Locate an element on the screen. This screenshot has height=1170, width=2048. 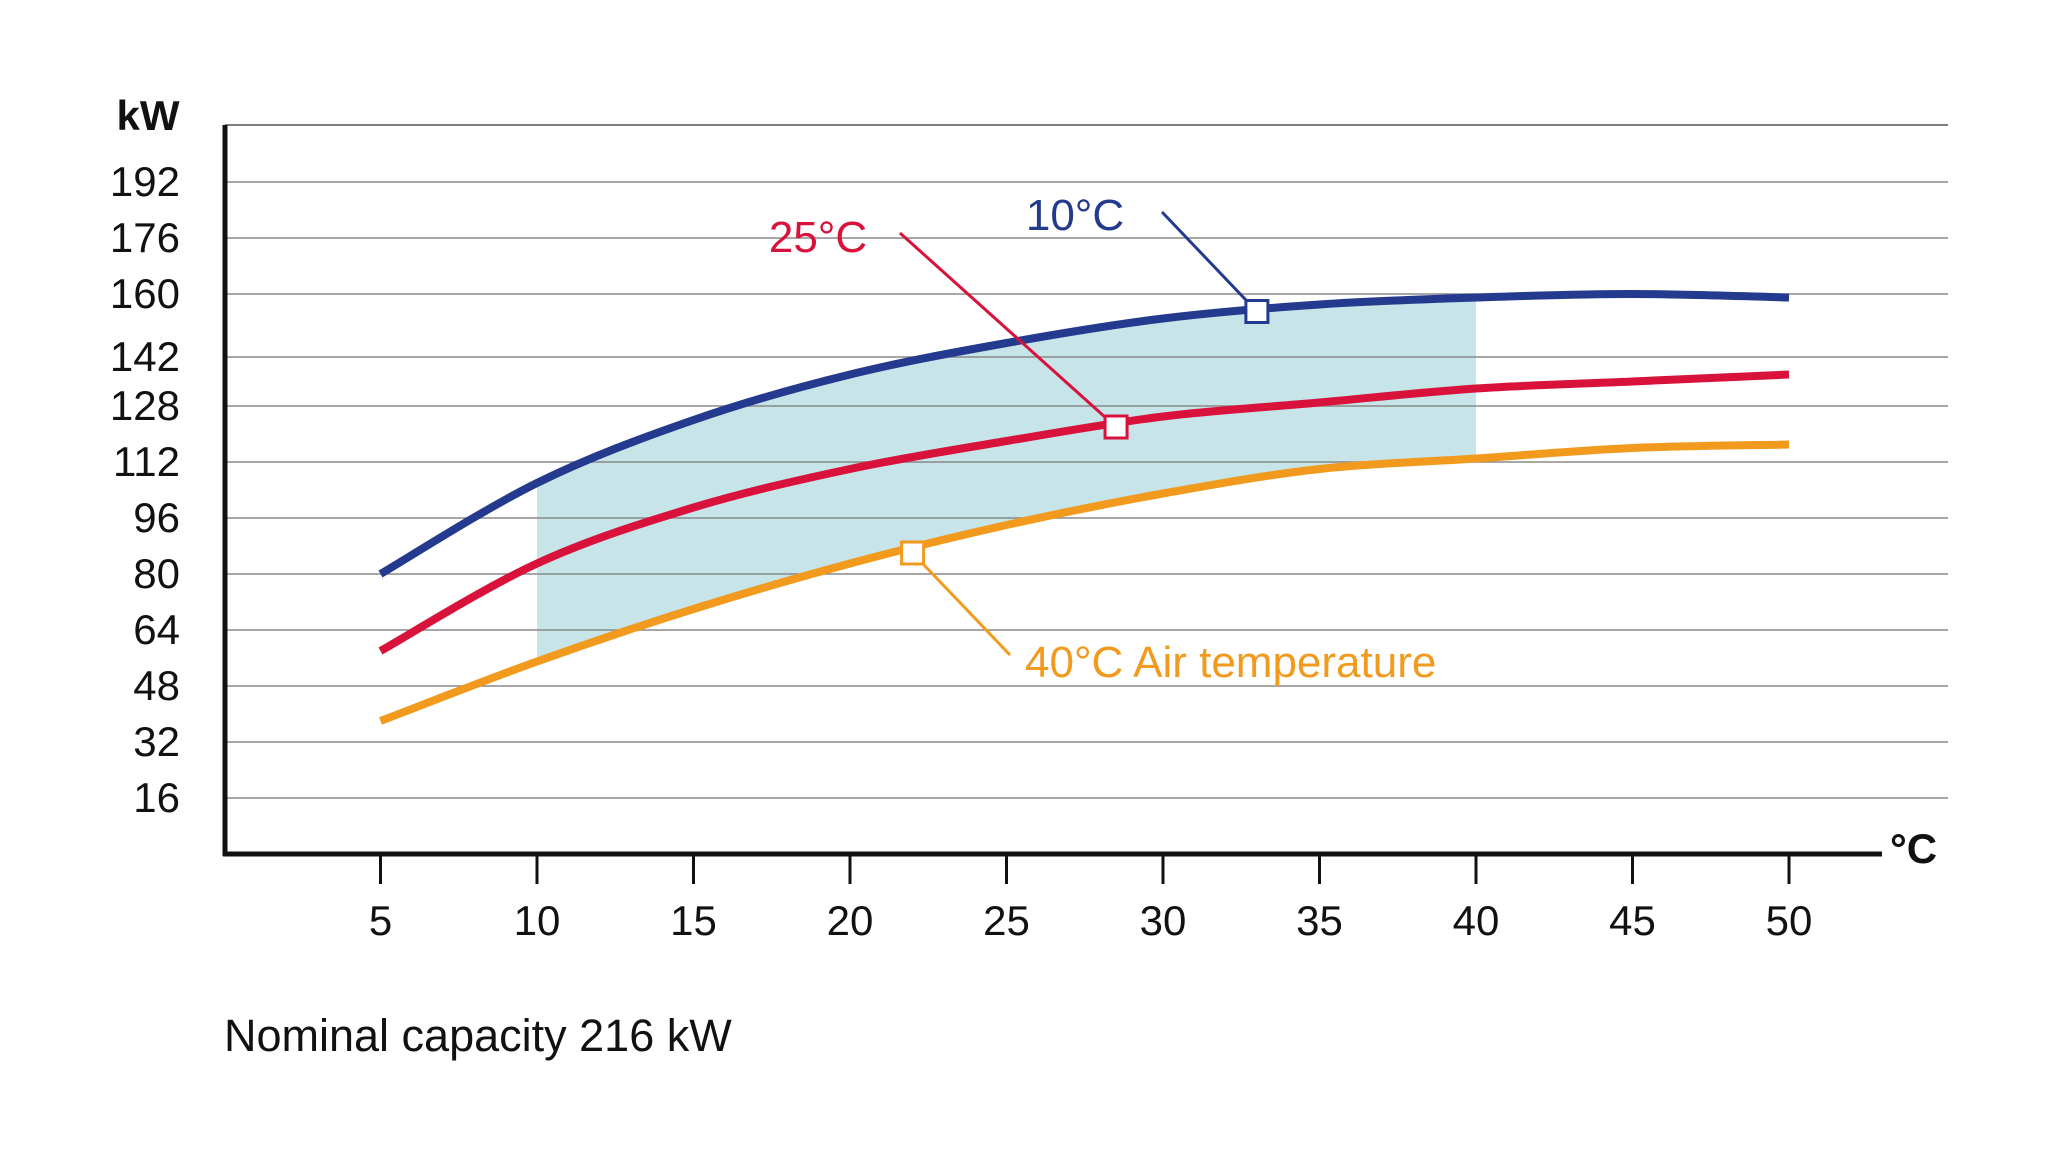
y-tick-label-64: 64 is located at coordinates (156, 629).